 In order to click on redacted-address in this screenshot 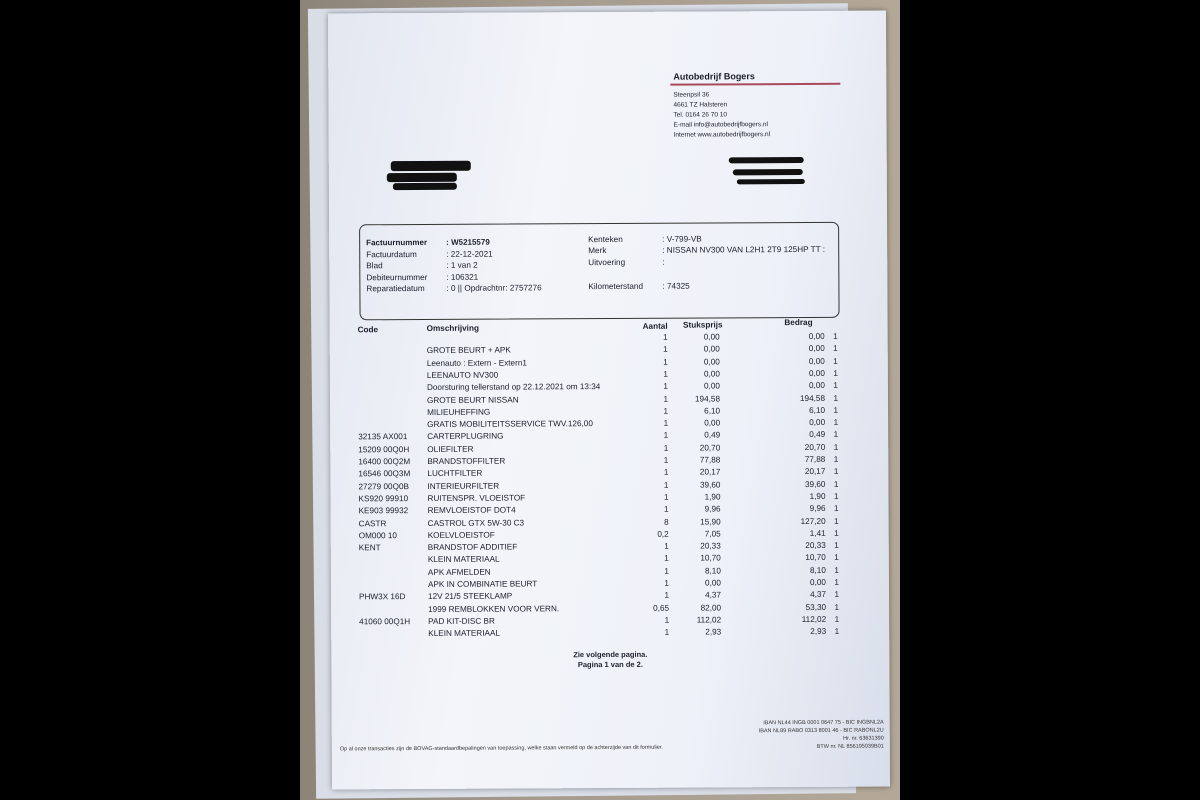, I will do `click(421, 177)`.